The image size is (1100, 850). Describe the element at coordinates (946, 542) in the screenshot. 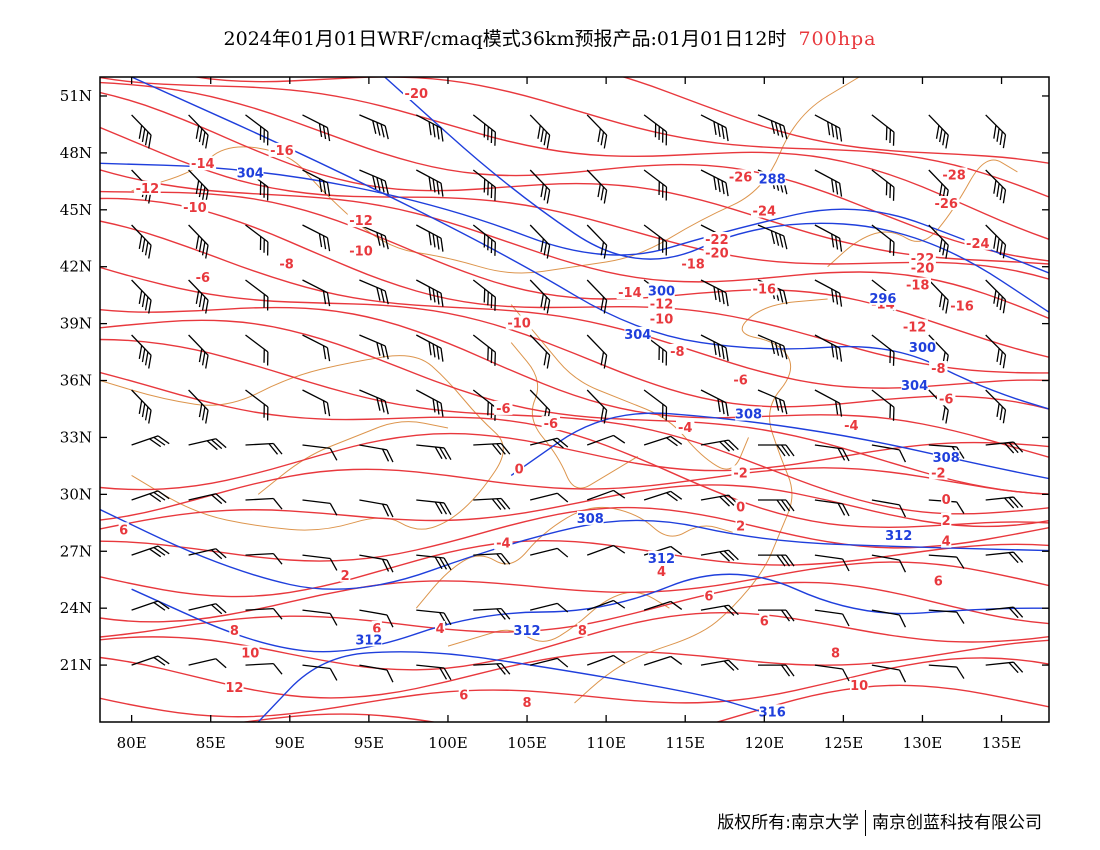

I see `temperature-label: 4` at that location.